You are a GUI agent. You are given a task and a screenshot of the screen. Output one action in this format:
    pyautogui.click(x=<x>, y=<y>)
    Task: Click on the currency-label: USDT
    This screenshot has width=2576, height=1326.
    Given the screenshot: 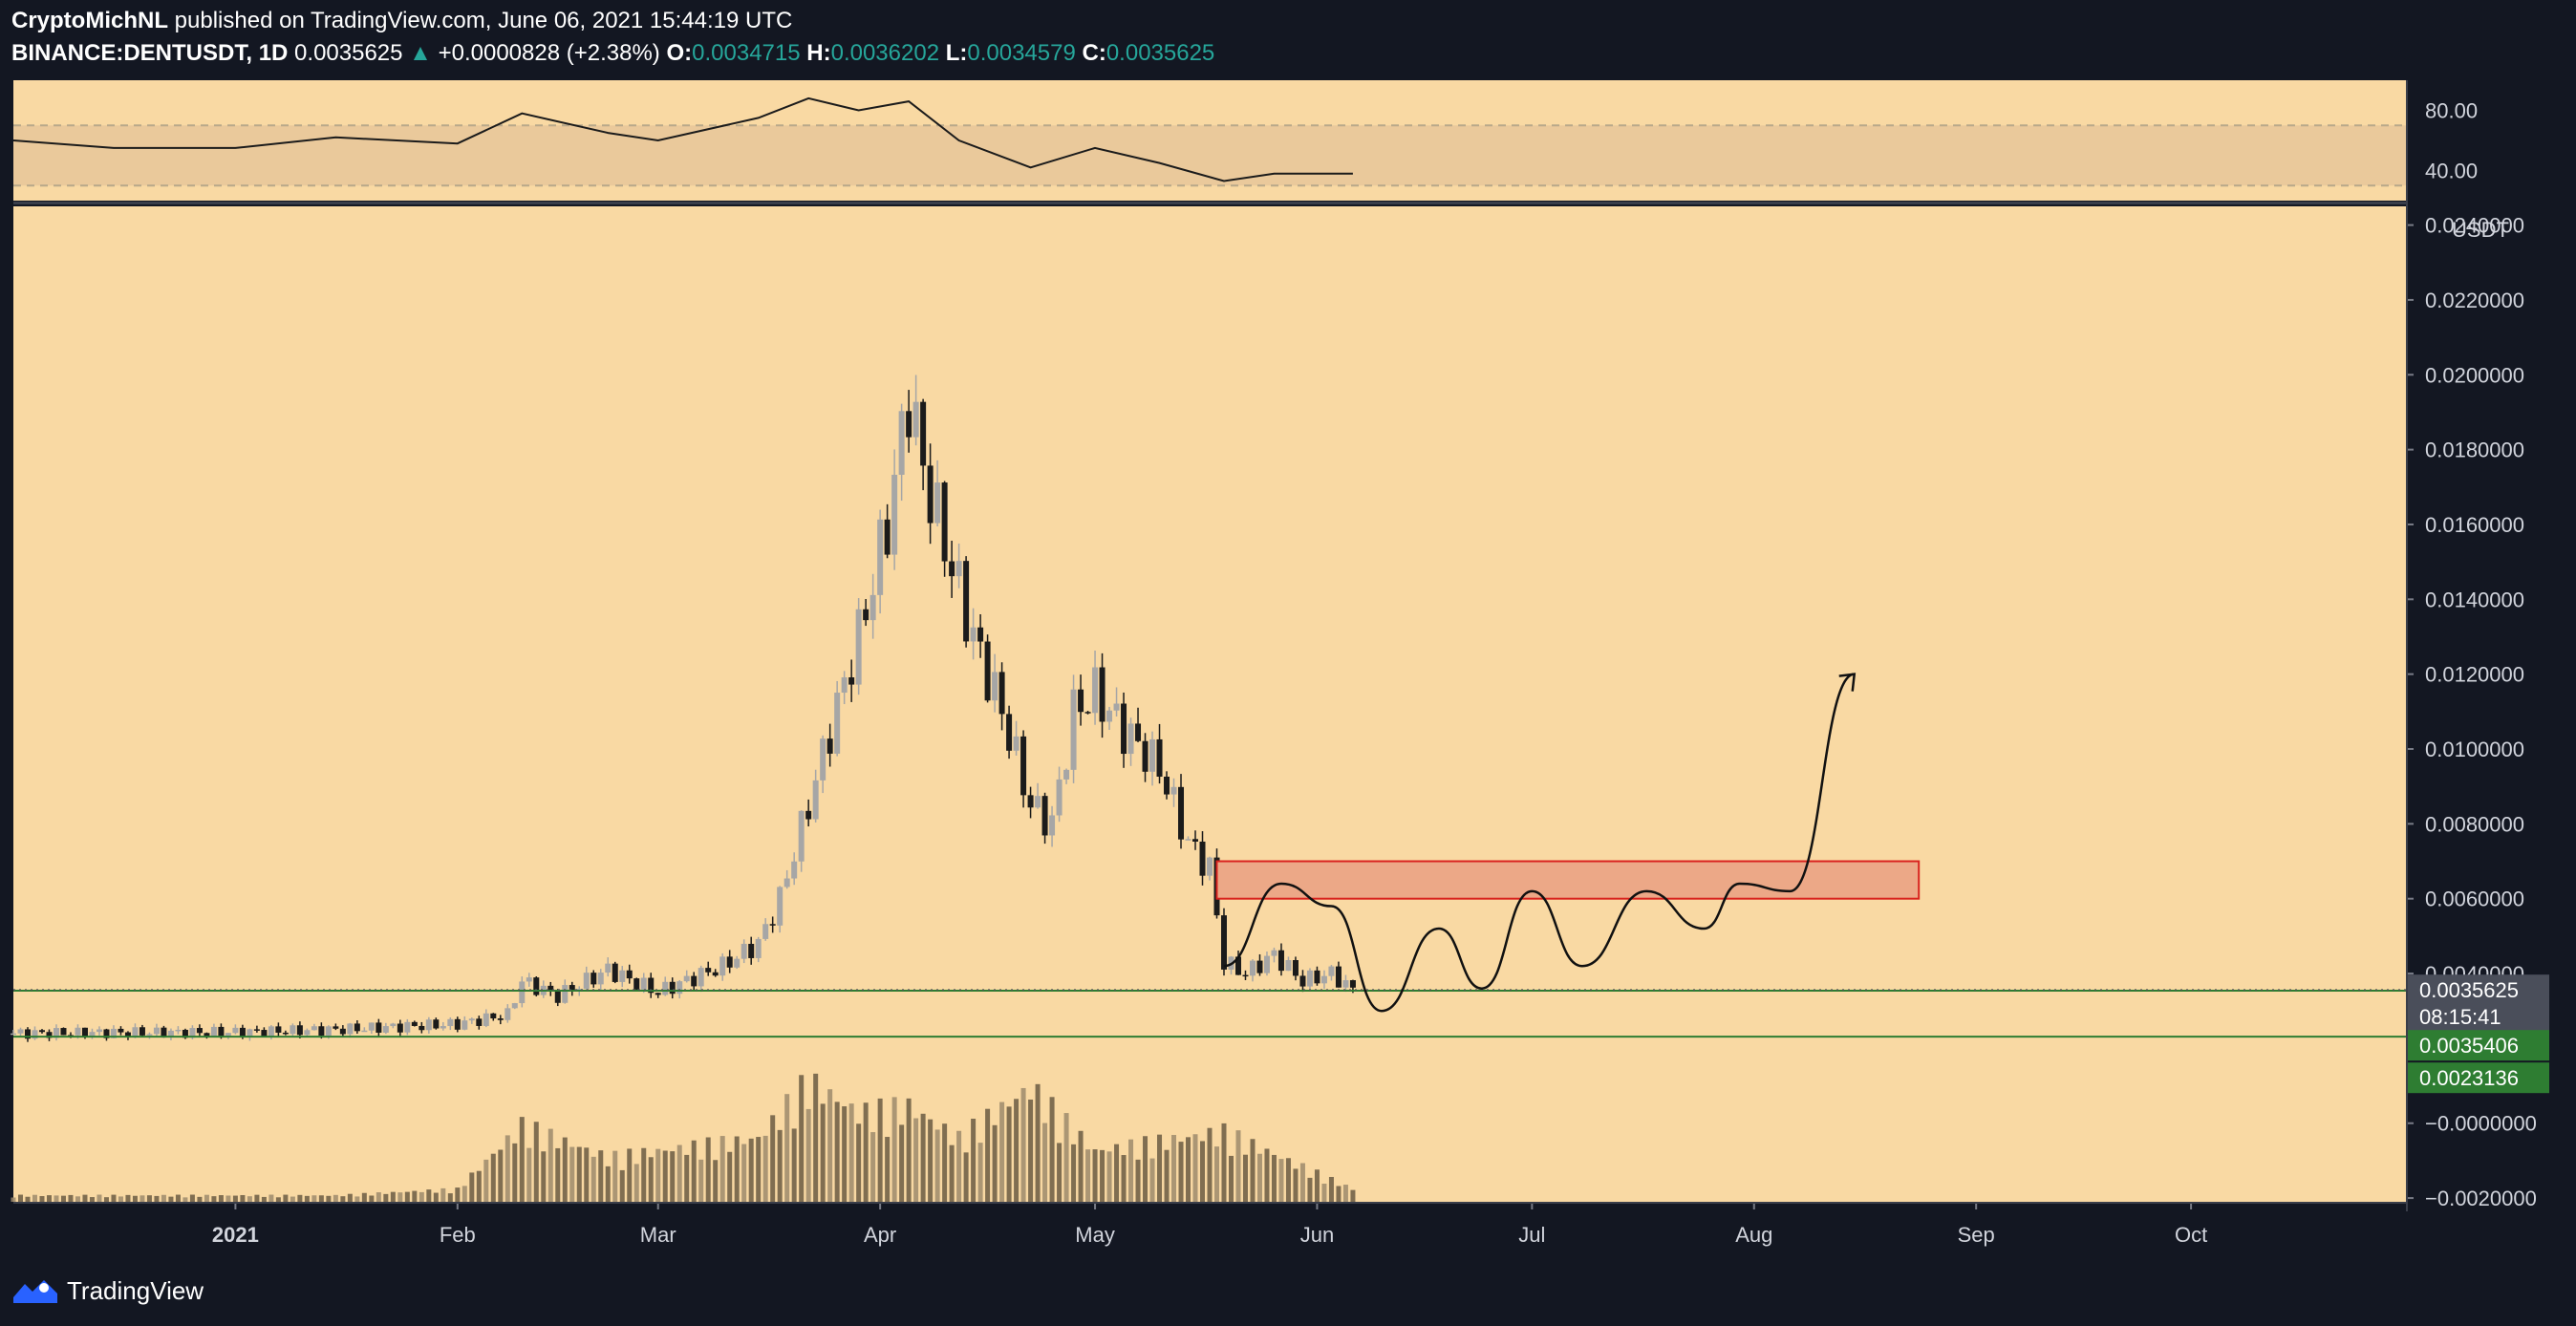 What is the action you would take?
    pyautogui.click(x=2480, y=230)
    